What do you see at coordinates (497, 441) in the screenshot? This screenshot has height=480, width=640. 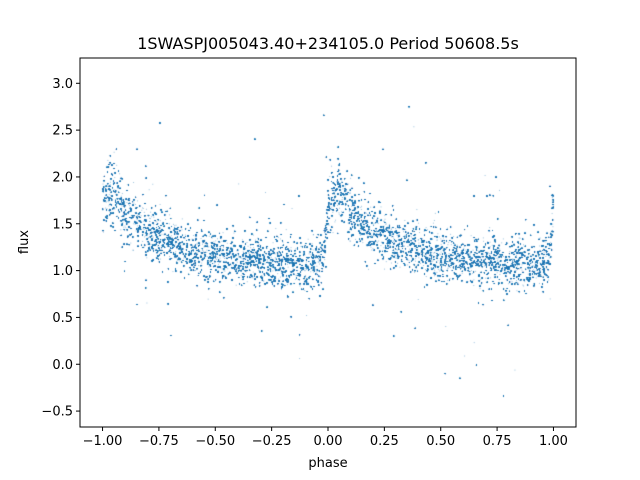 I see `x-tick-label: 0.75` at bounding box center [497, 441].